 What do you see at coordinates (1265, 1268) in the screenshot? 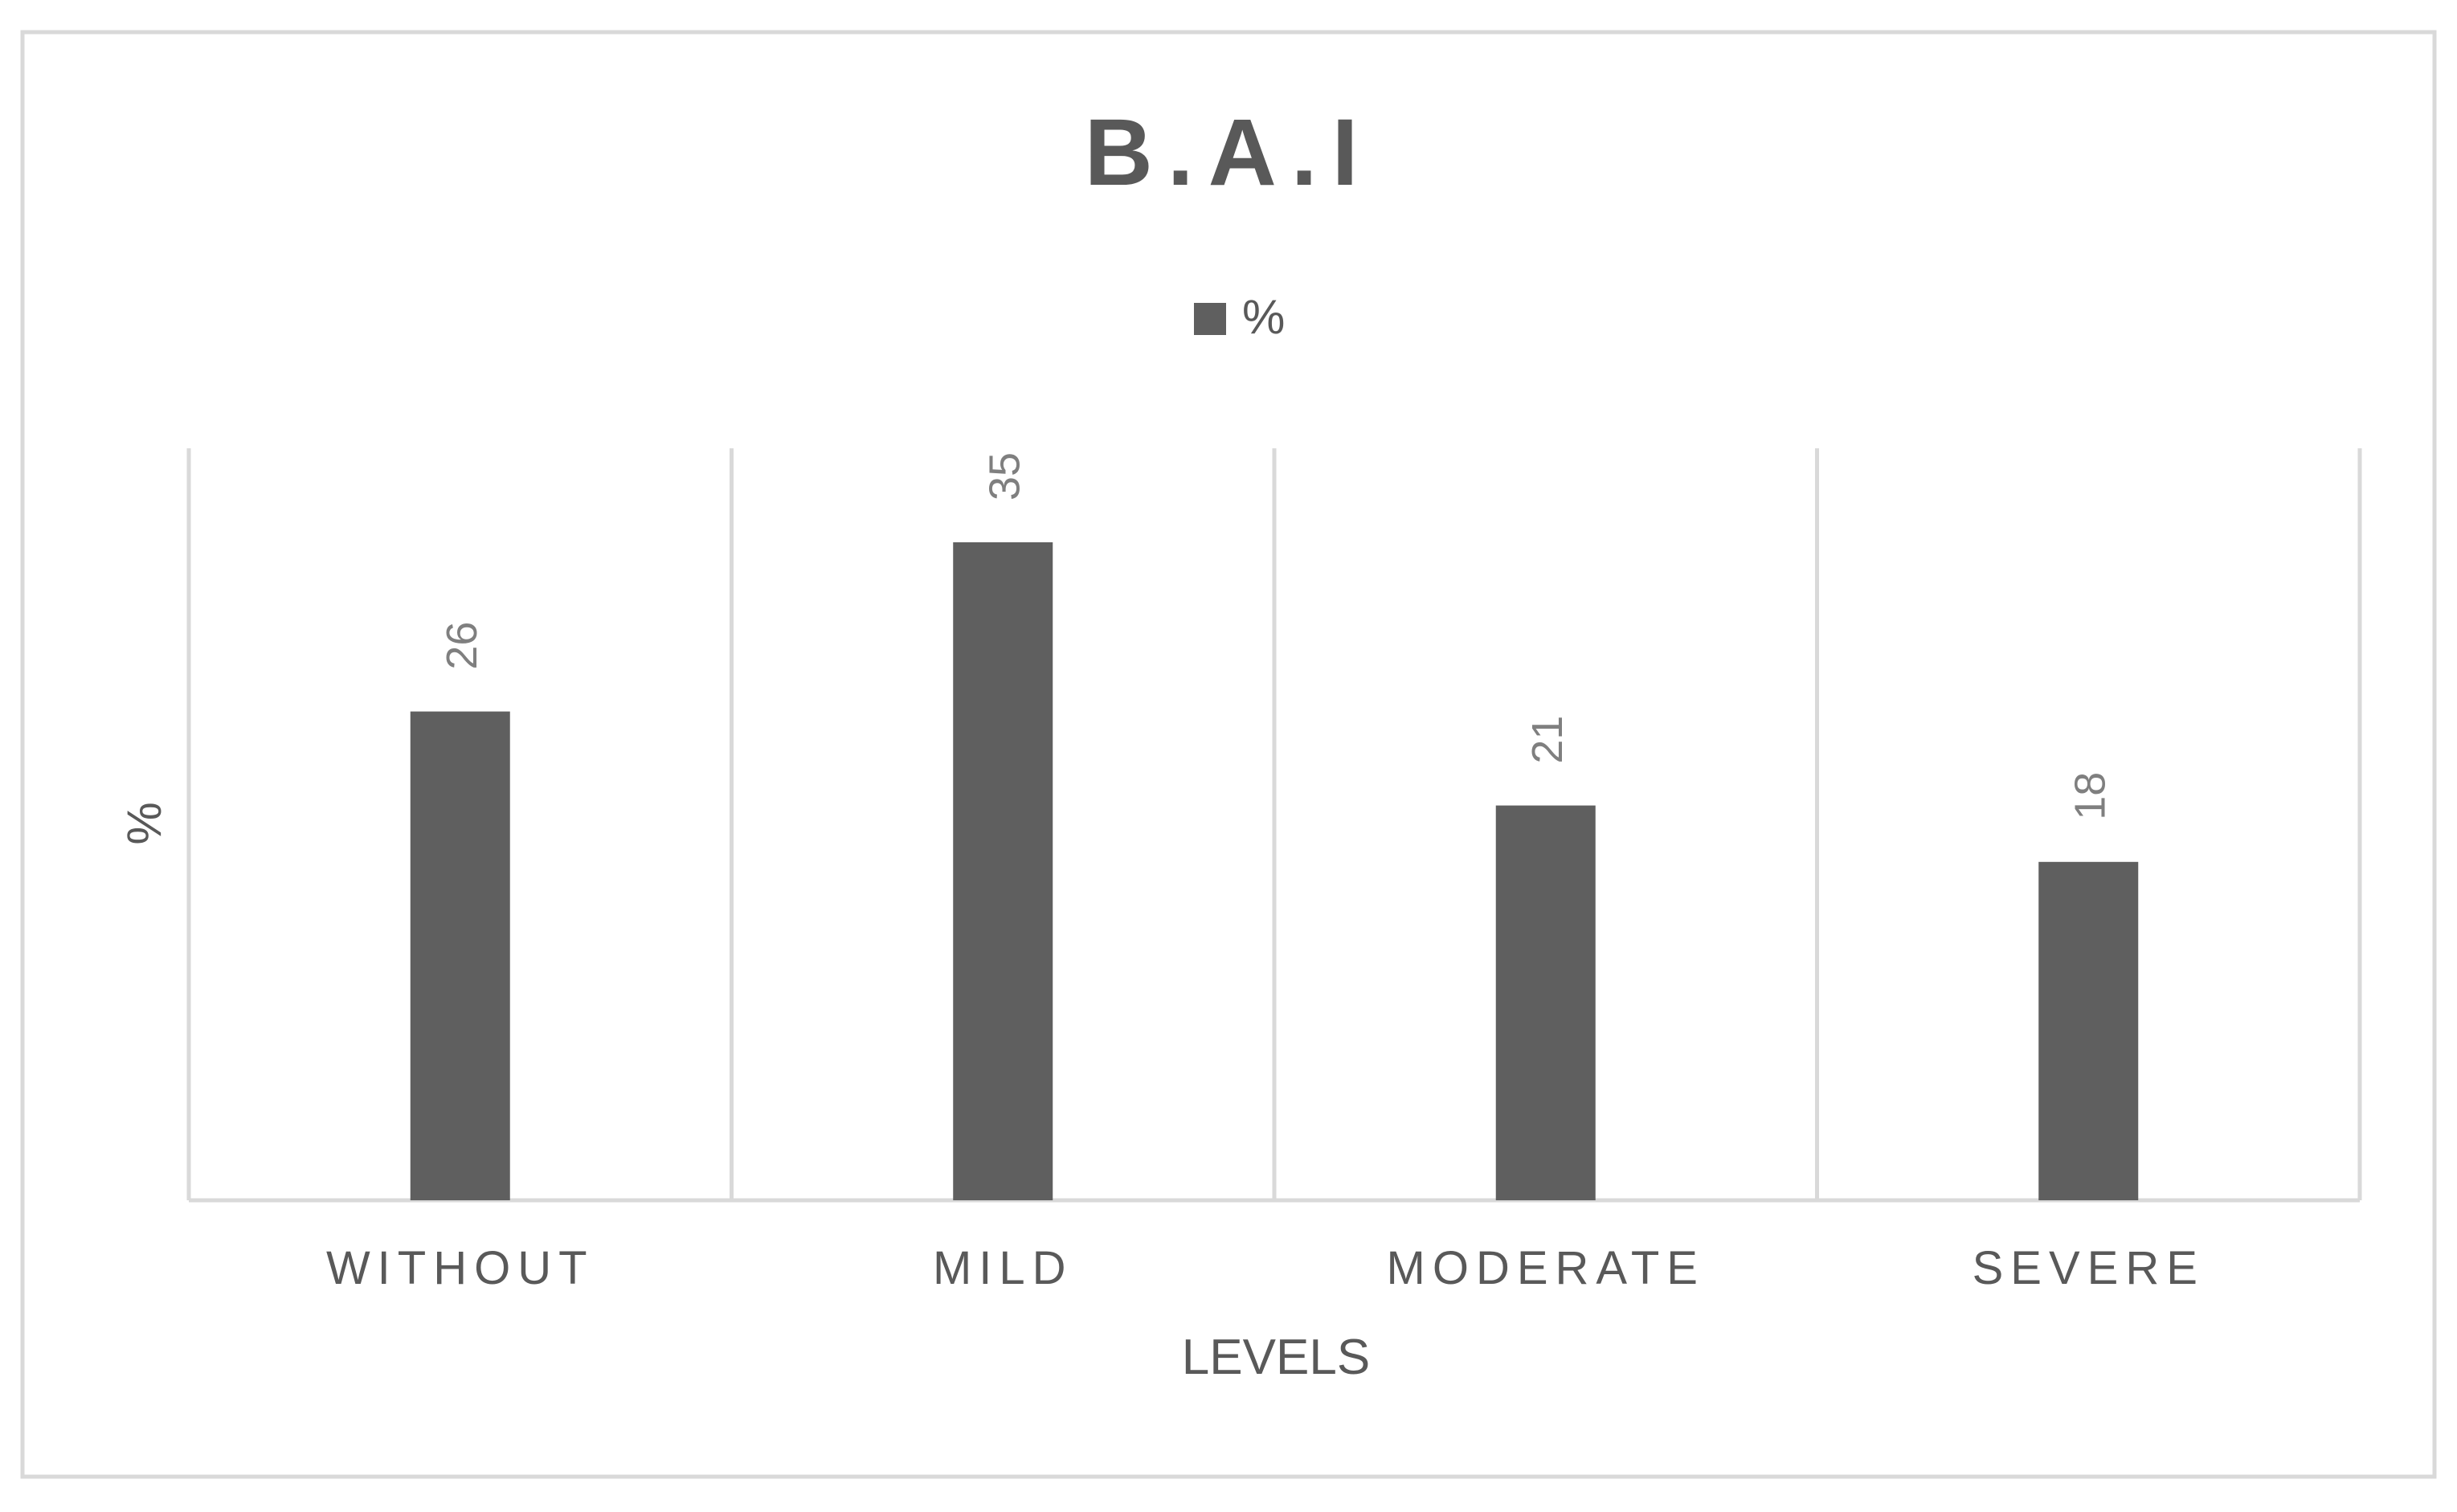
I see `category-labels: WITHOUT MILD MODERATE SEVERE` at bounding box center [1265, 1268].